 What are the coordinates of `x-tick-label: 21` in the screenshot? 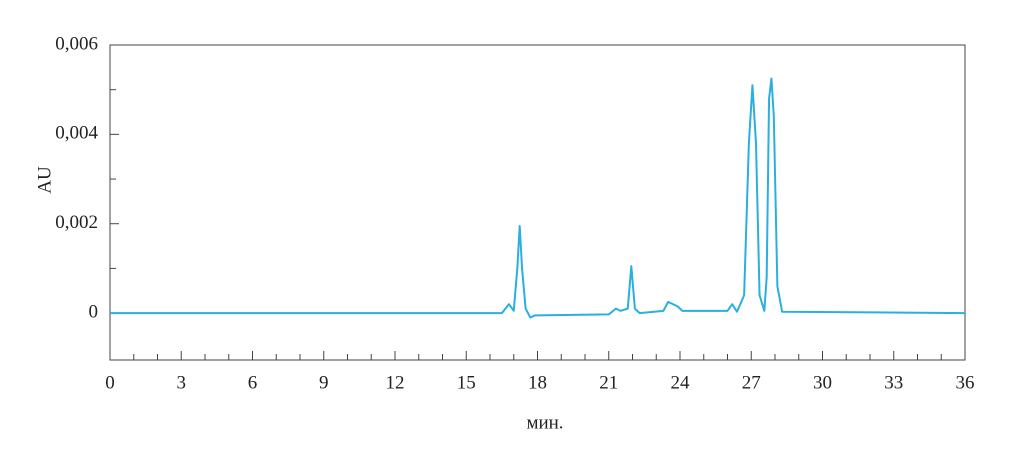 It's located at (608, 382).